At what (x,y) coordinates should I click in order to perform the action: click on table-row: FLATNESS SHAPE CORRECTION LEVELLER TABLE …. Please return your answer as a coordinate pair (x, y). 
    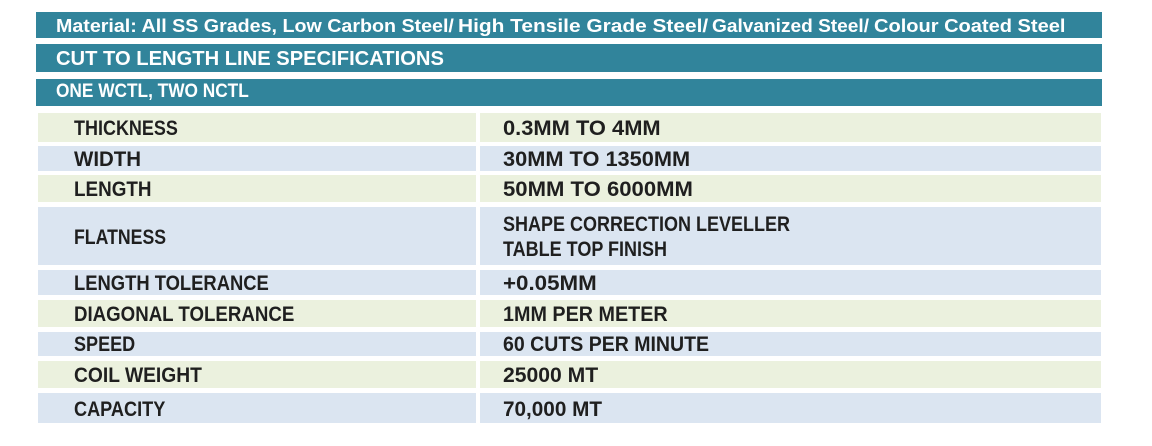
    Looking at the image, I should click on (570, 236).